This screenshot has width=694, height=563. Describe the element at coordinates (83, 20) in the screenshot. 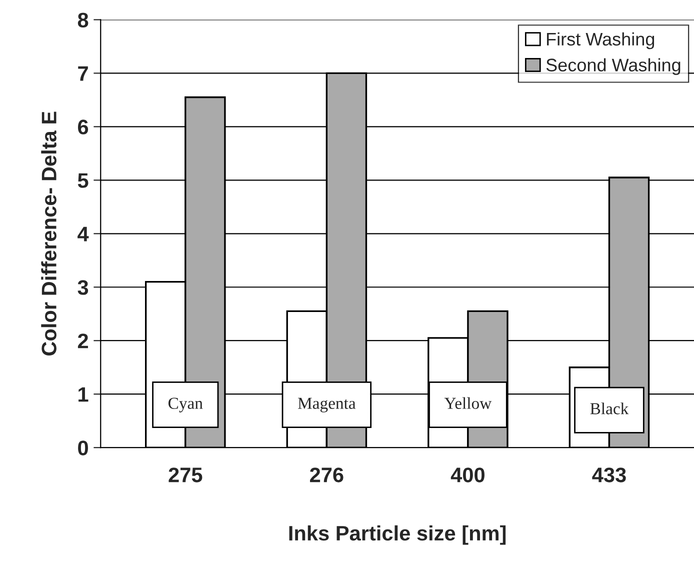

I see `y-tick-label: 8` at that location.